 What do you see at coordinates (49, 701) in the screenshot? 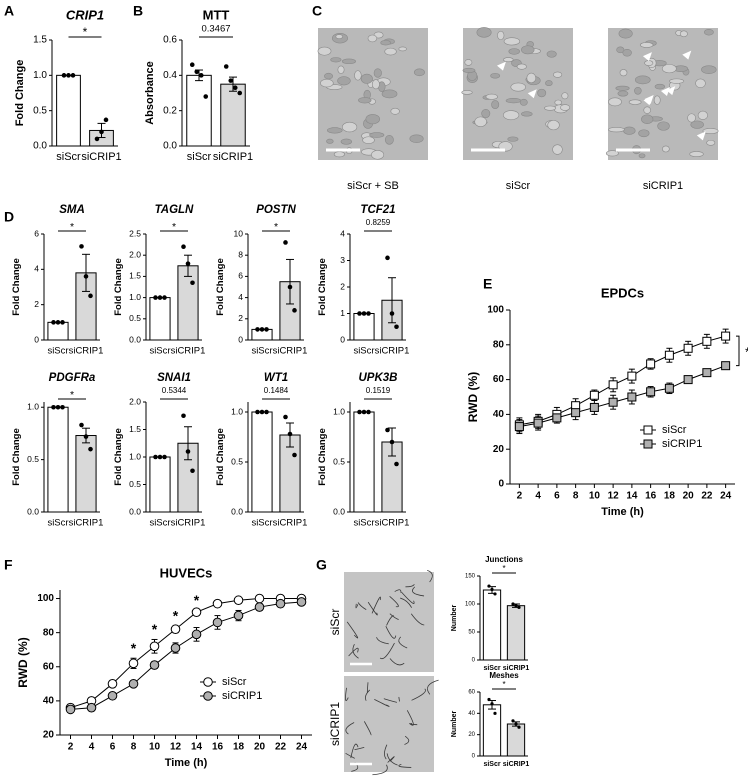
I see `y-tick-label: 40` at bounding box center [49, 701].